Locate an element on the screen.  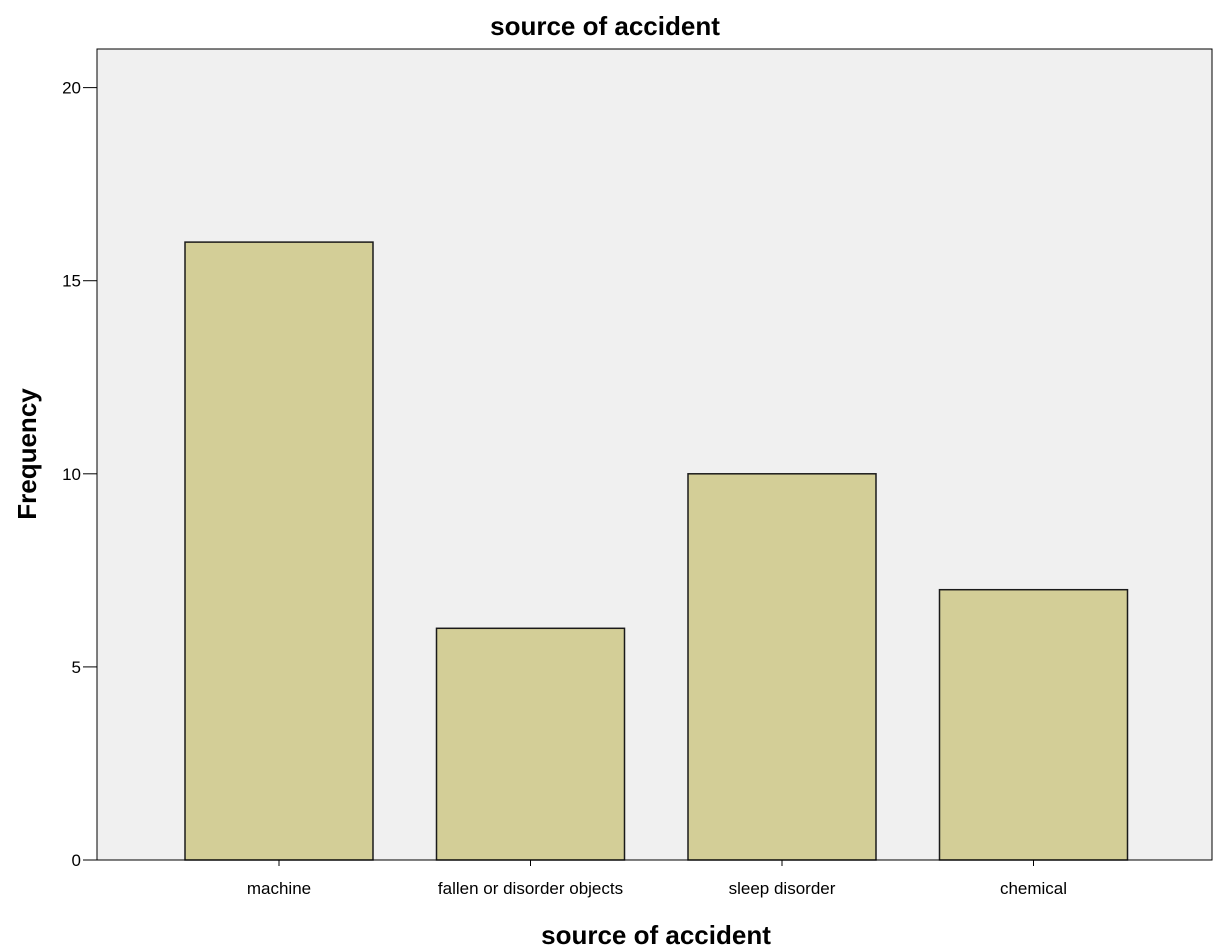
x-tick-label: machine is located at coordinates (279, 888).